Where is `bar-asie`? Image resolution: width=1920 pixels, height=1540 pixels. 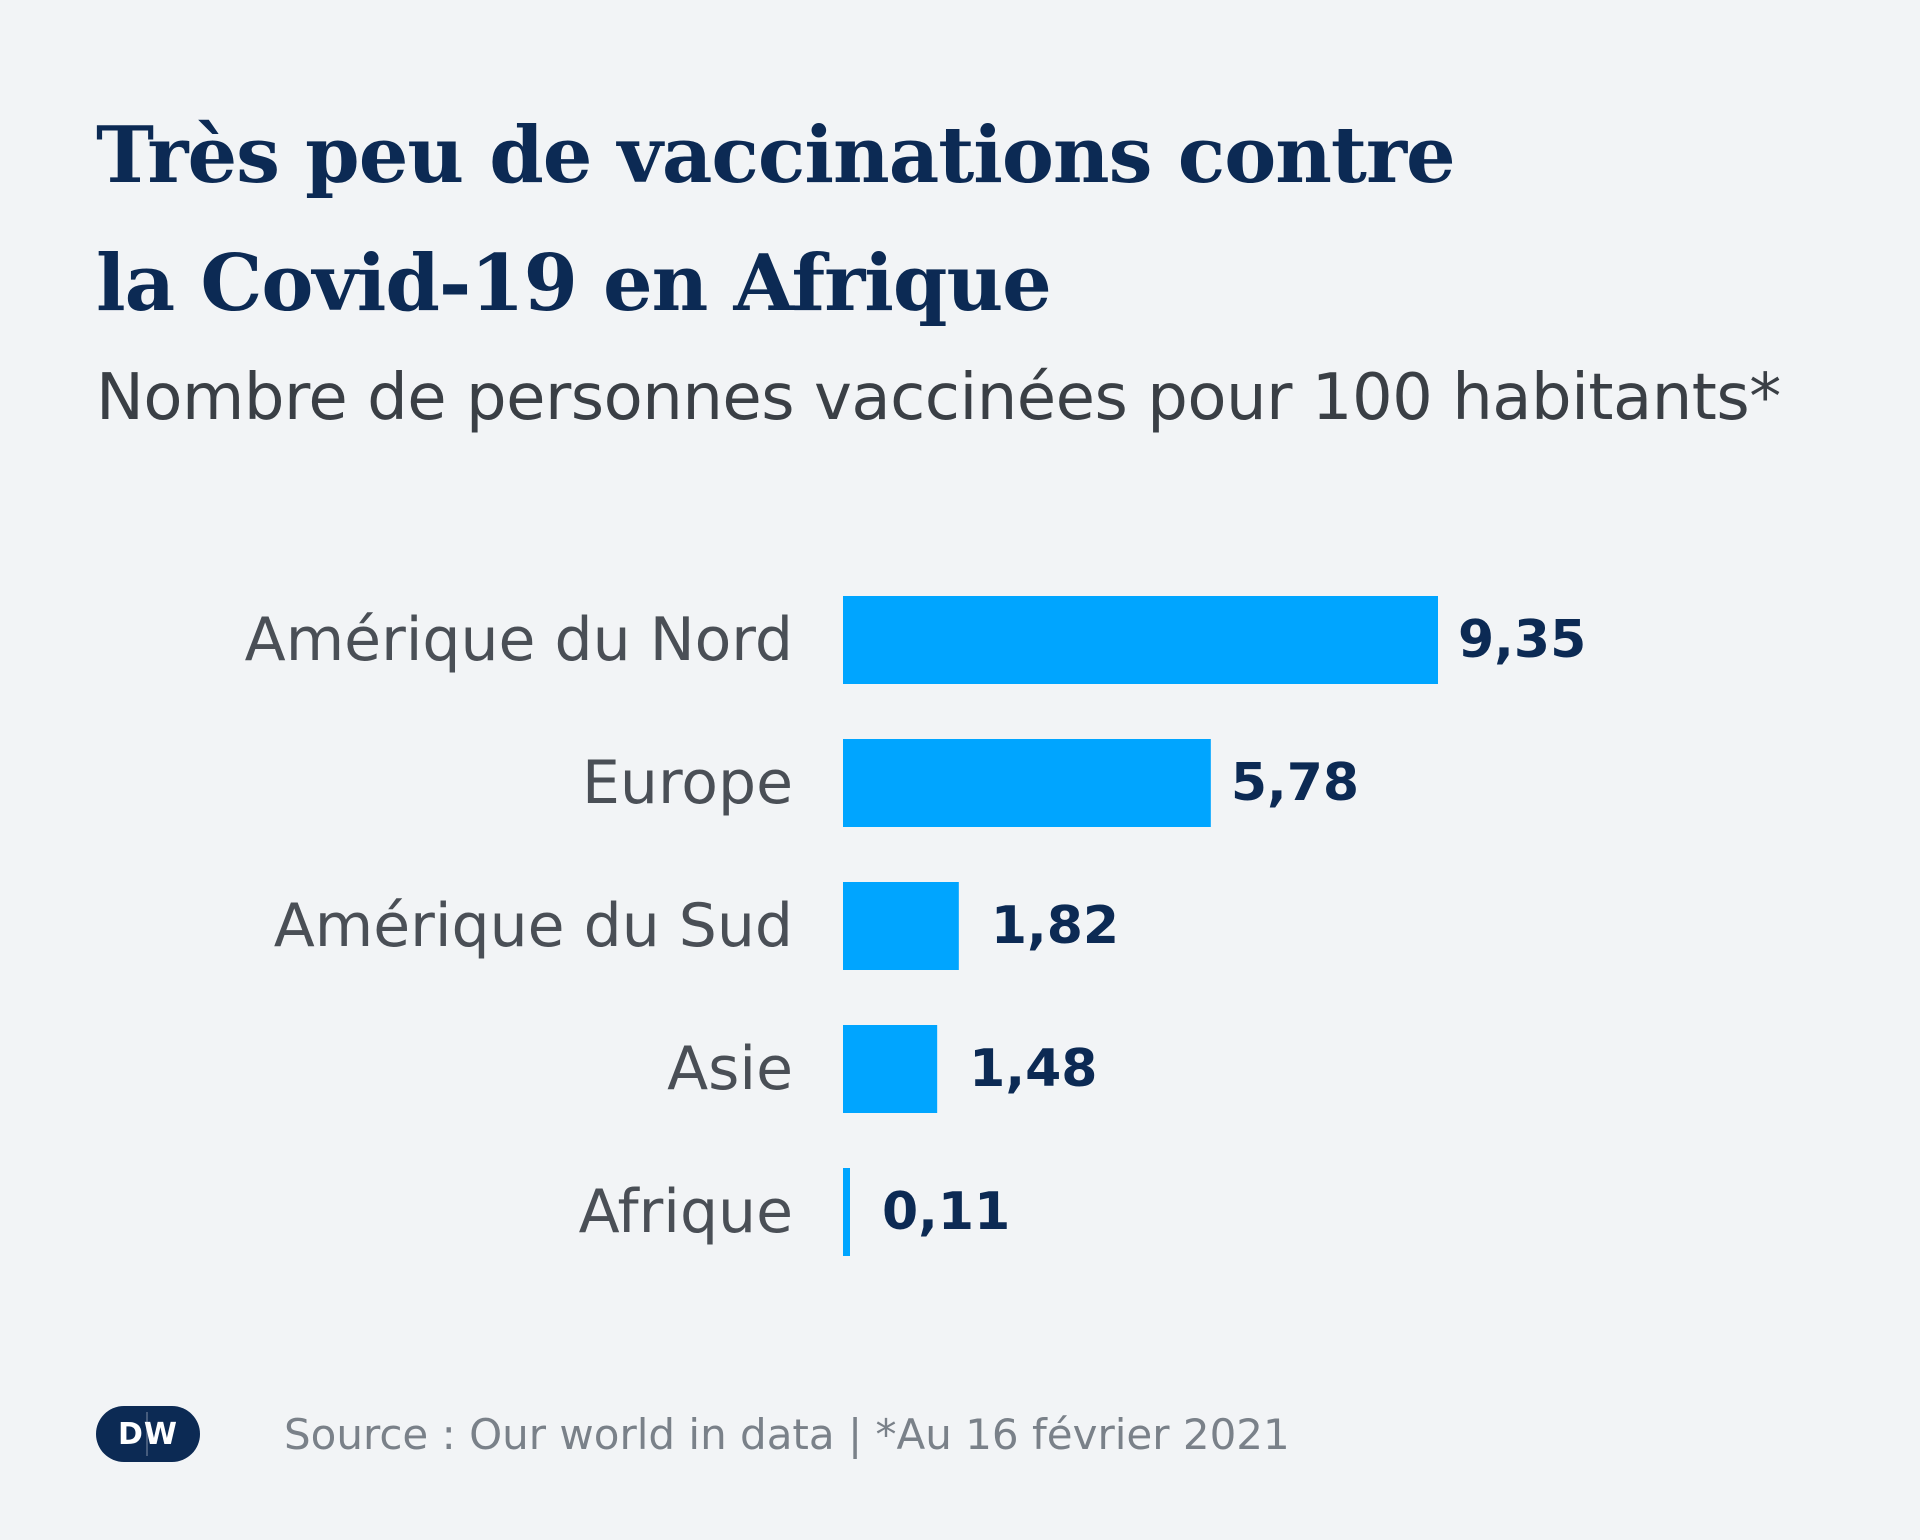
bar-asie is located at coordinates (890, 1069).